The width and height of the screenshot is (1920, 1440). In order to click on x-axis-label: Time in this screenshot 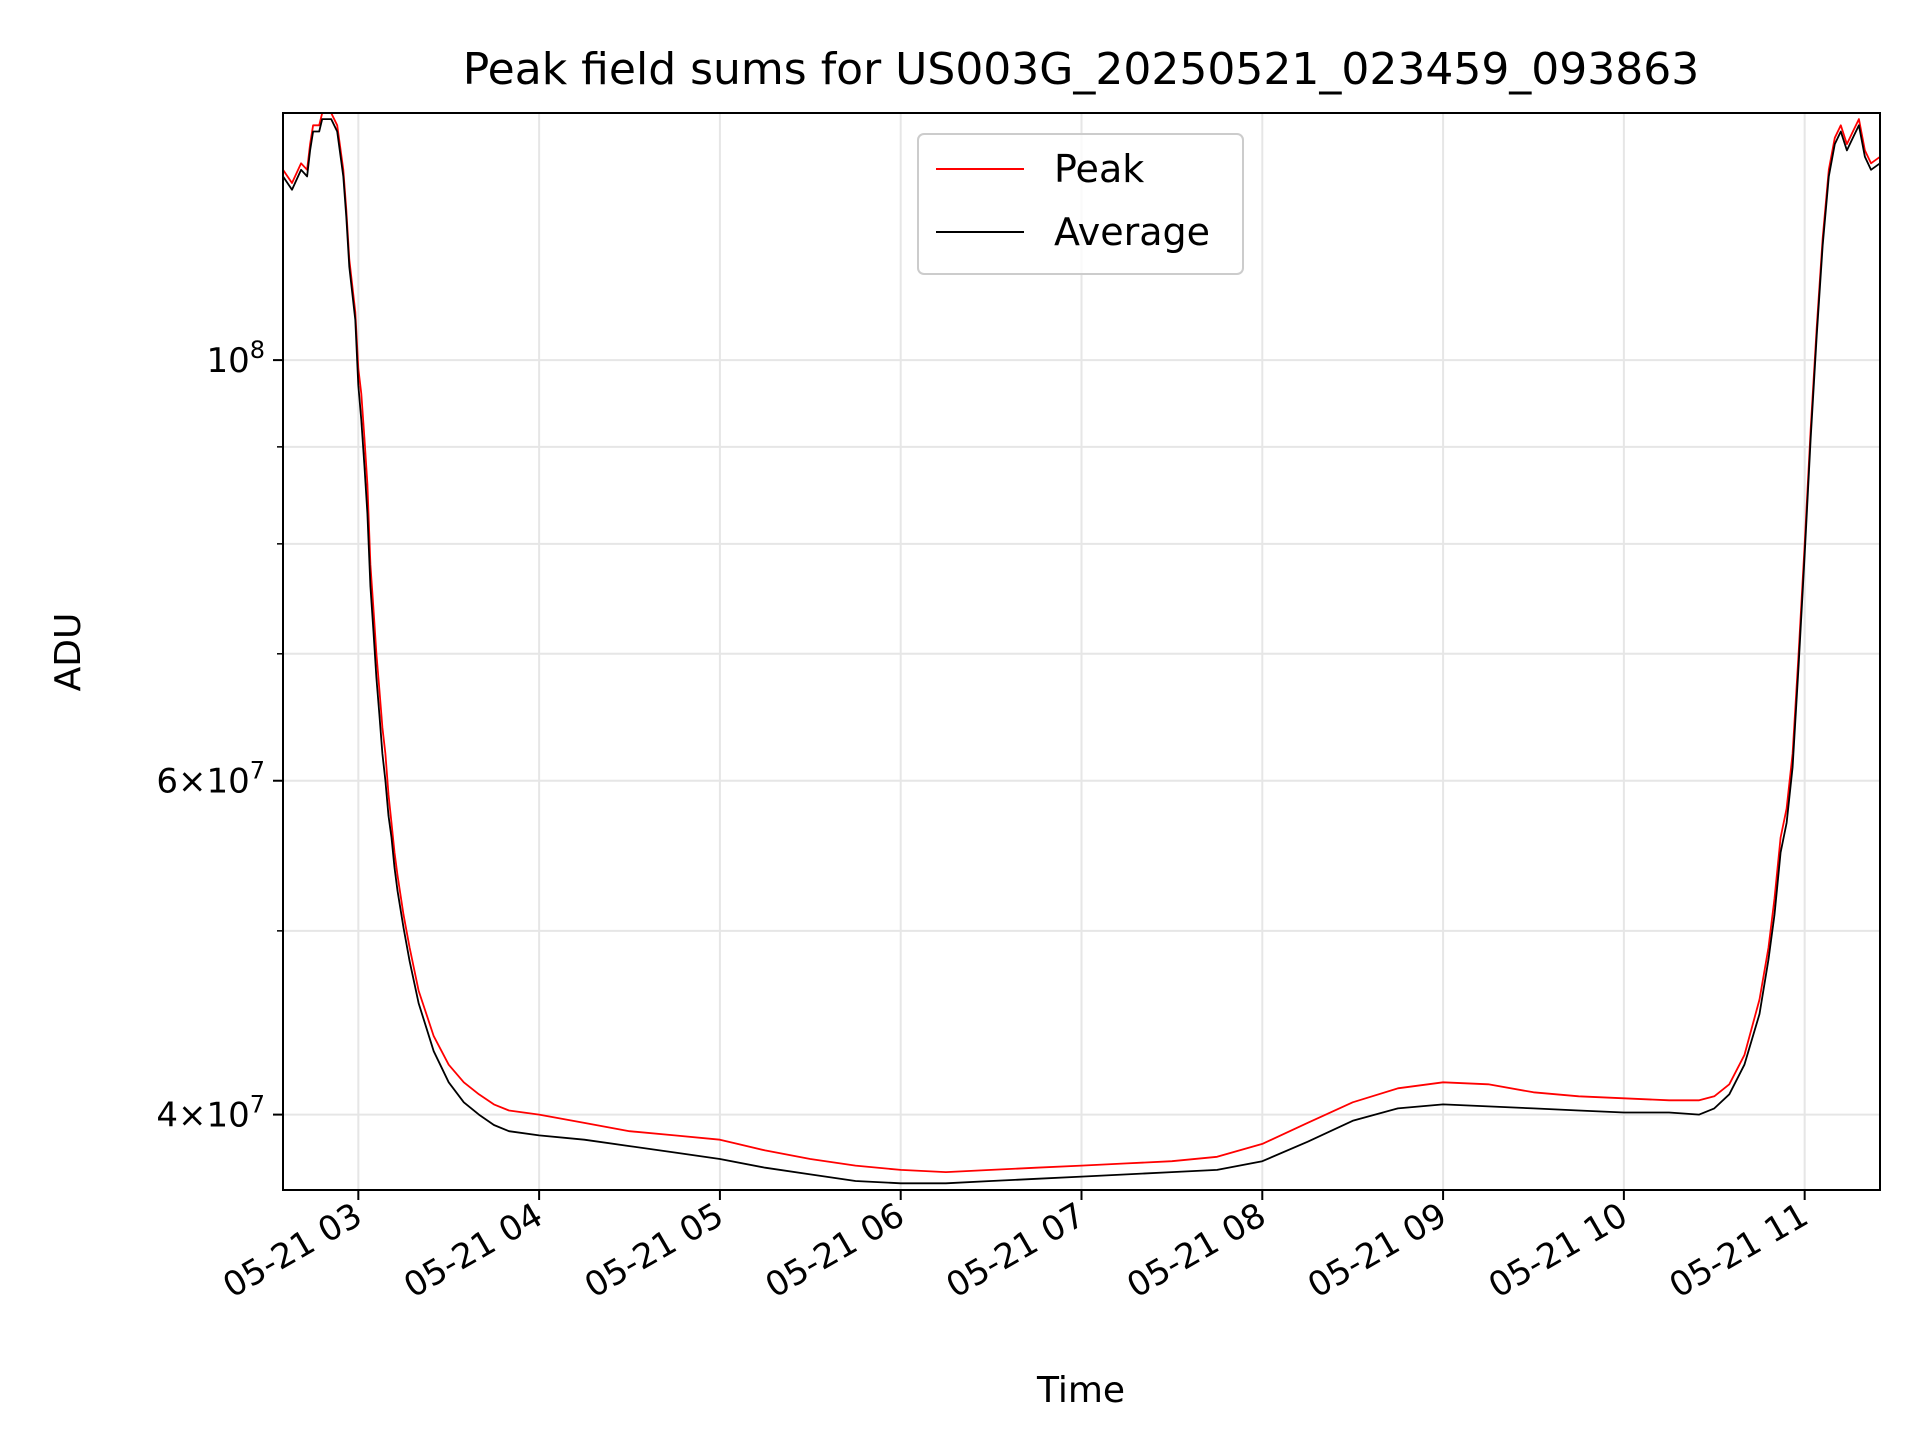, I will do `click(1080, 1390)`.